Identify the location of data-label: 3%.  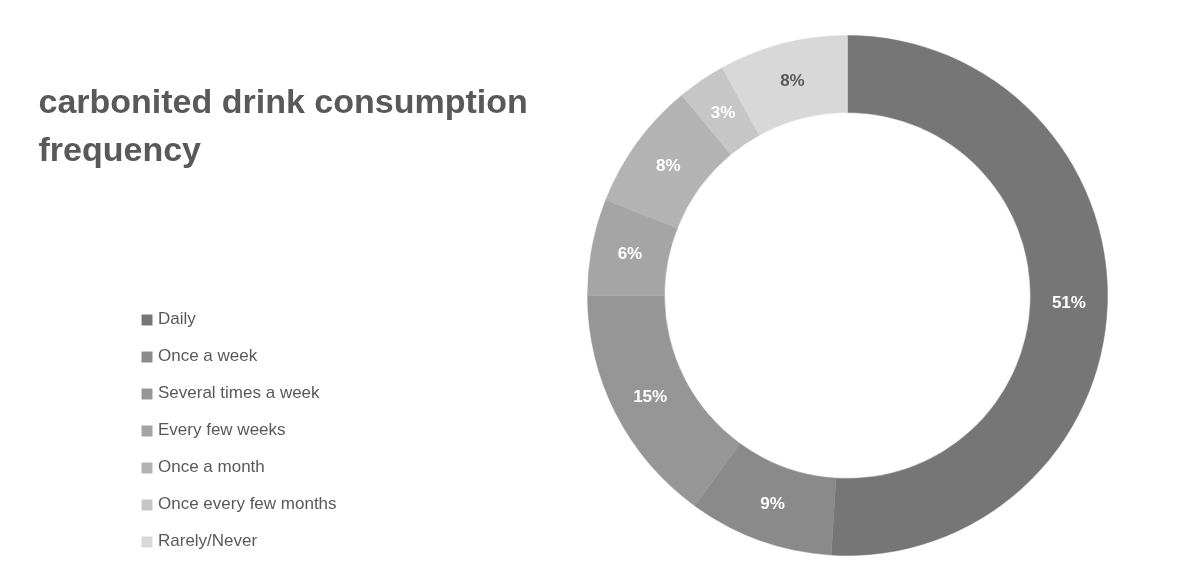
(723, 112).